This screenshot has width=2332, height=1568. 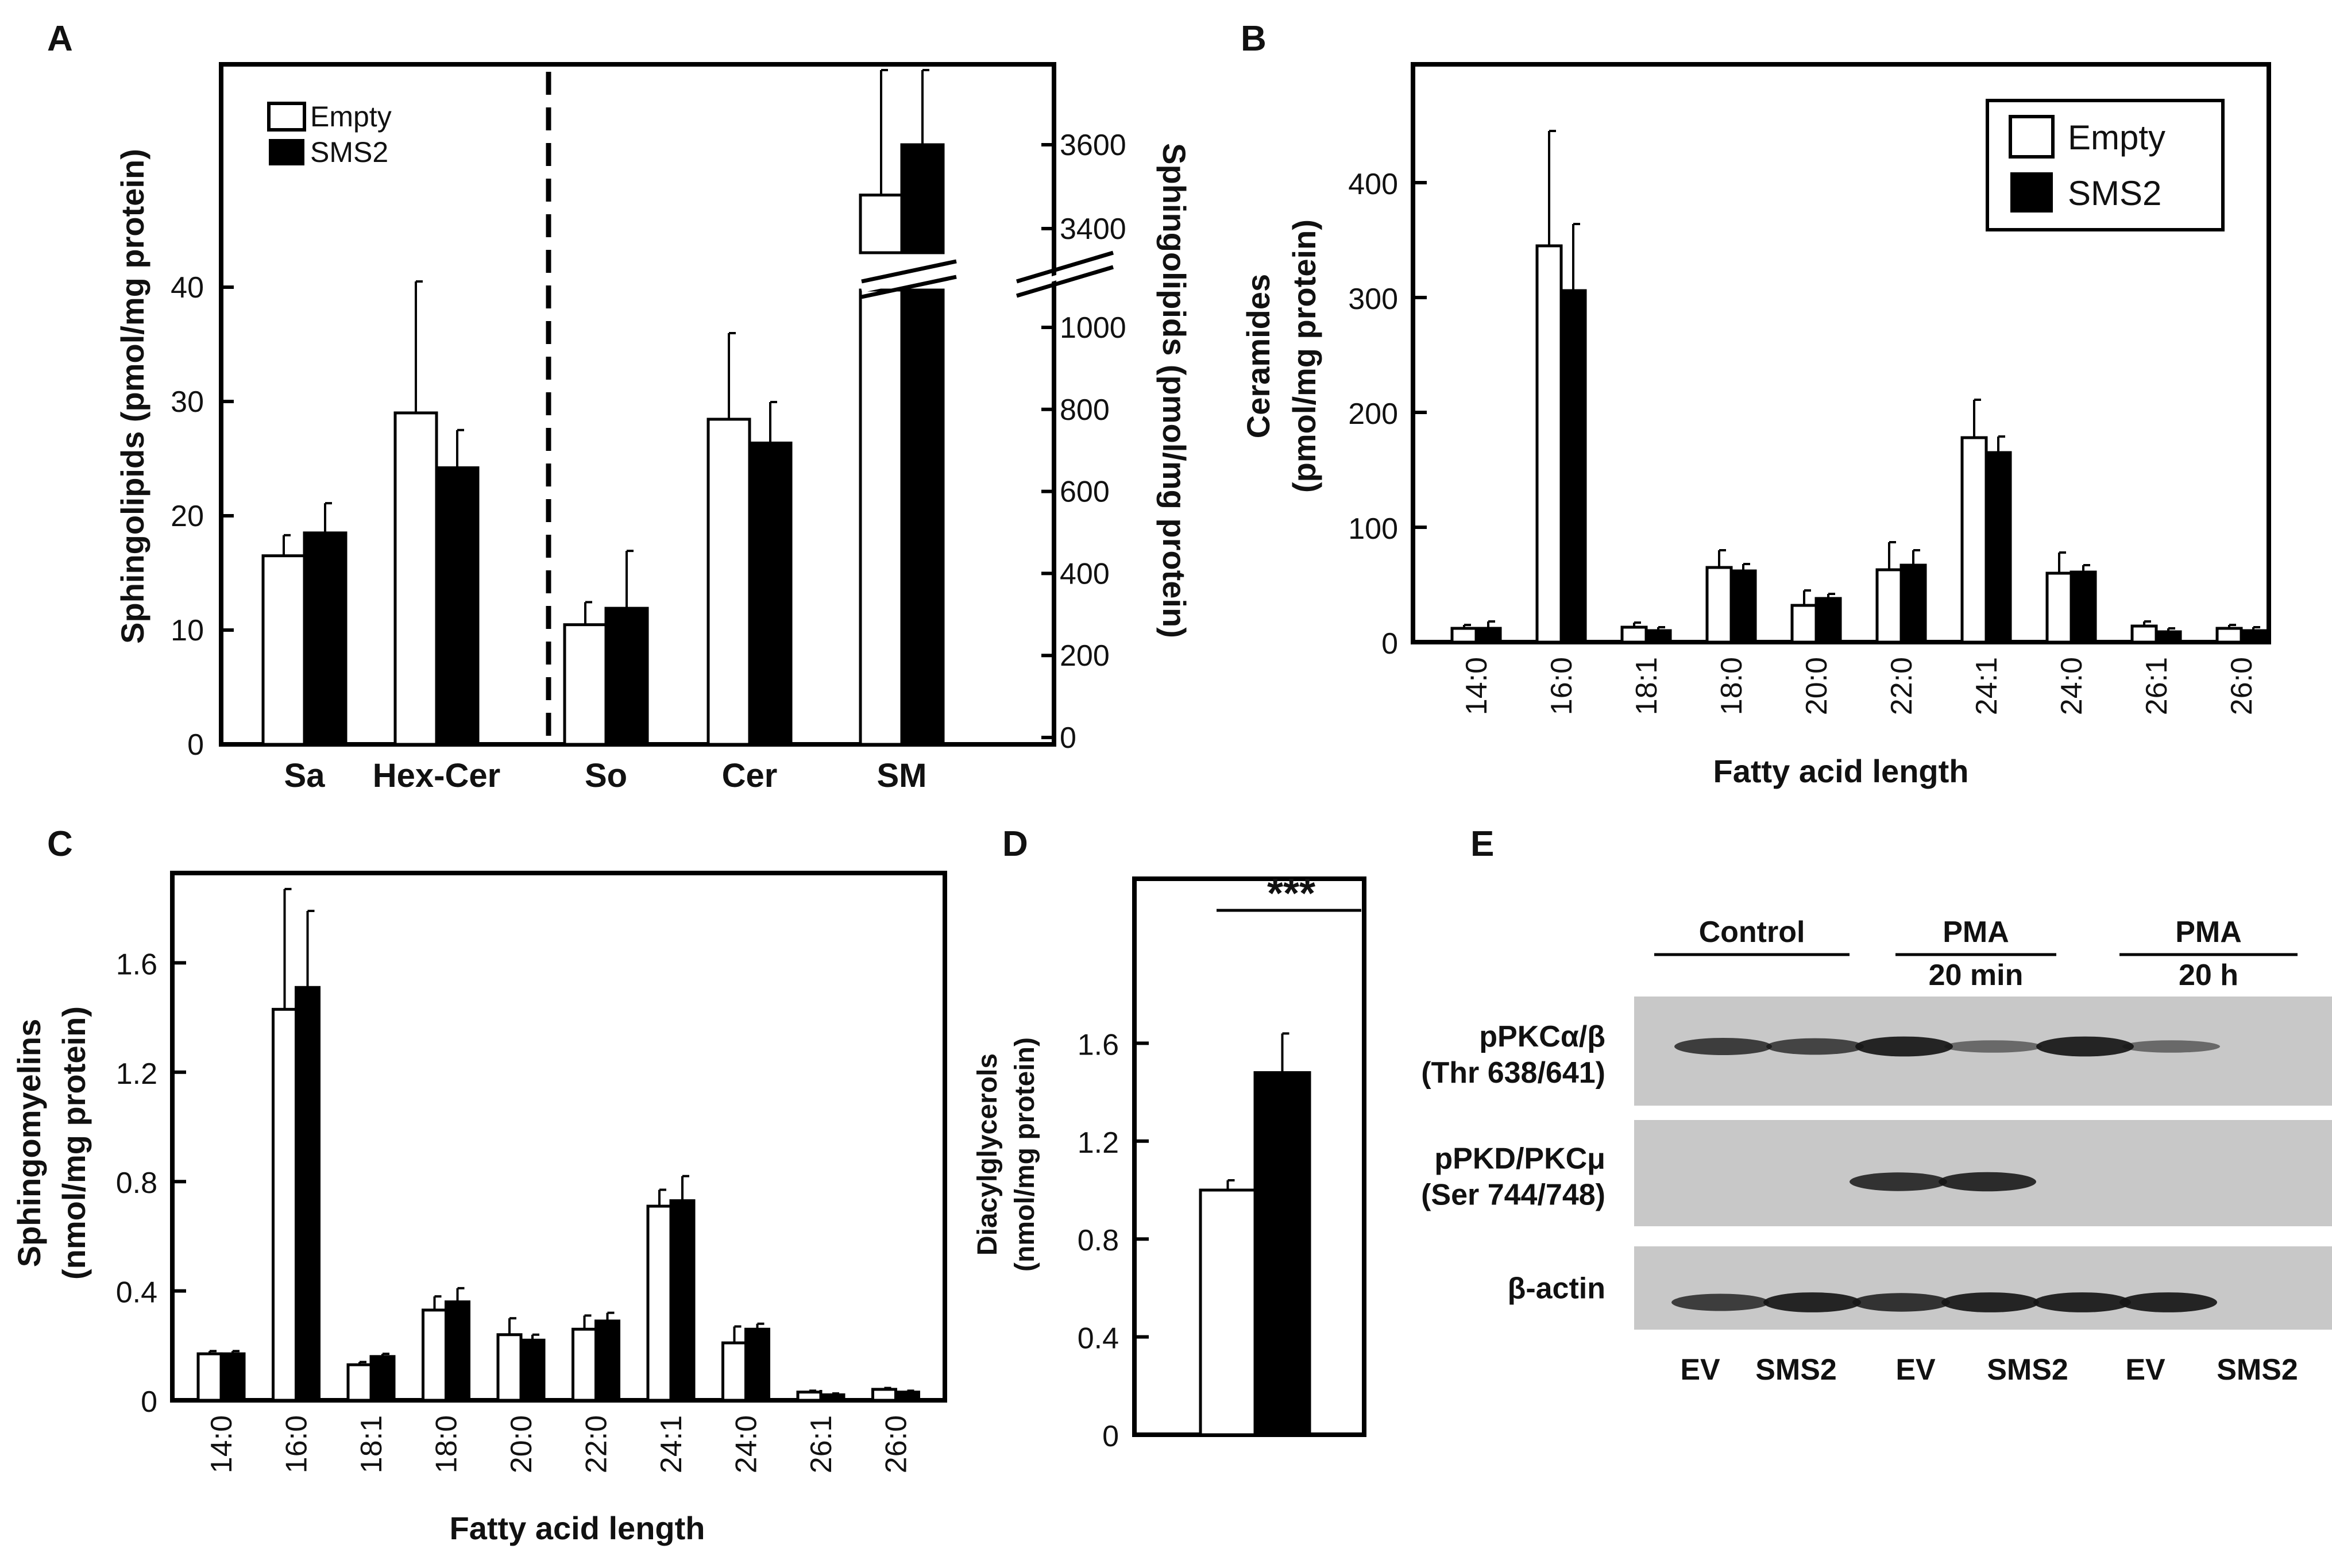 I want to click on bar-sms2-lower, so click(x=923, y=517).